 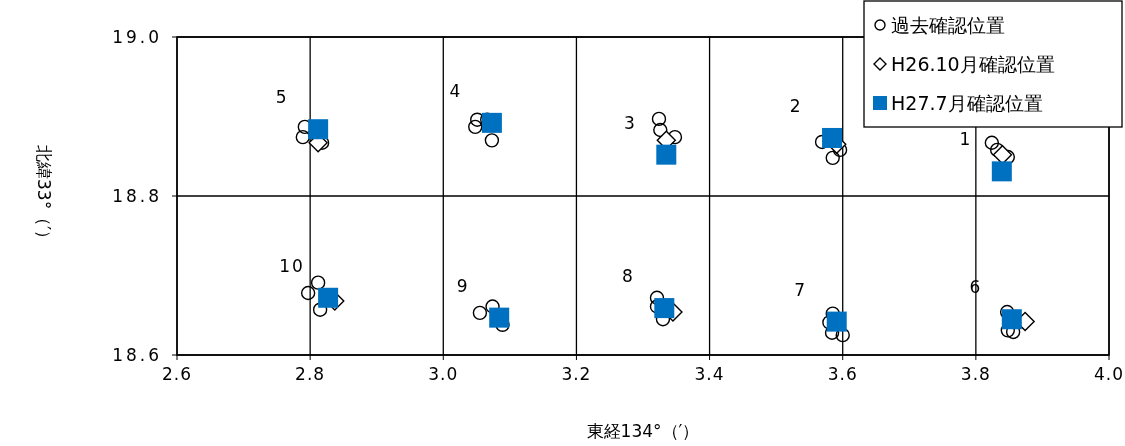 I want to click on annotation: 5, so click(x=282, y=97).